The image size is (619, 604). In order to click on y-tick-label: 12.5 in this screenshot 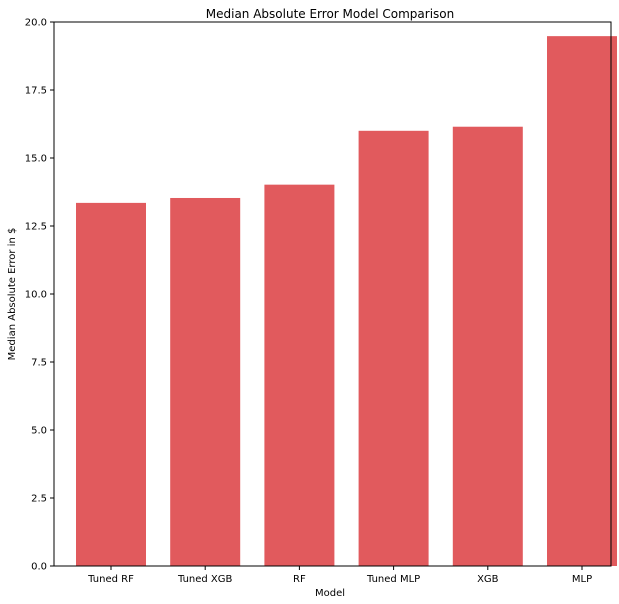, I will do `click(36, 227)`.